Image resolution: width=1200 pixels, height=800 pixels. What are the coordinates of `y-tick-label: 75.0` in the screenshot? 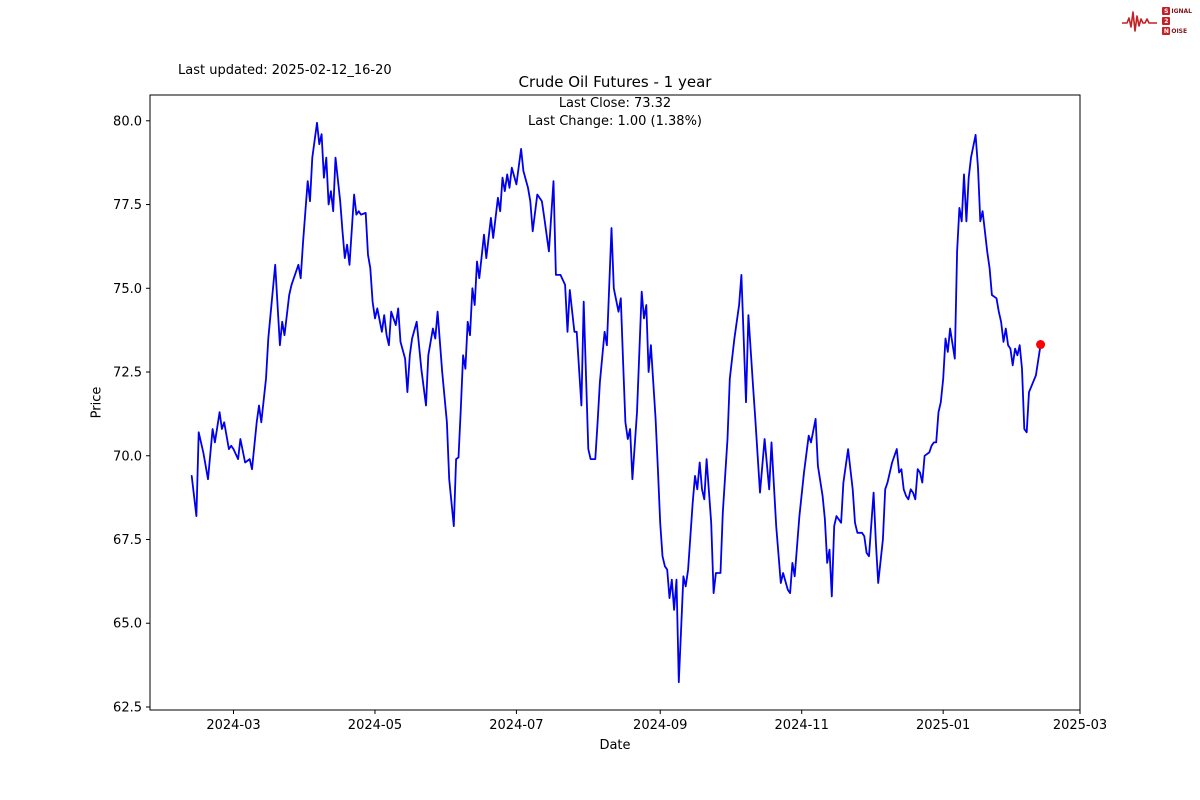 It's located at (127, 289).